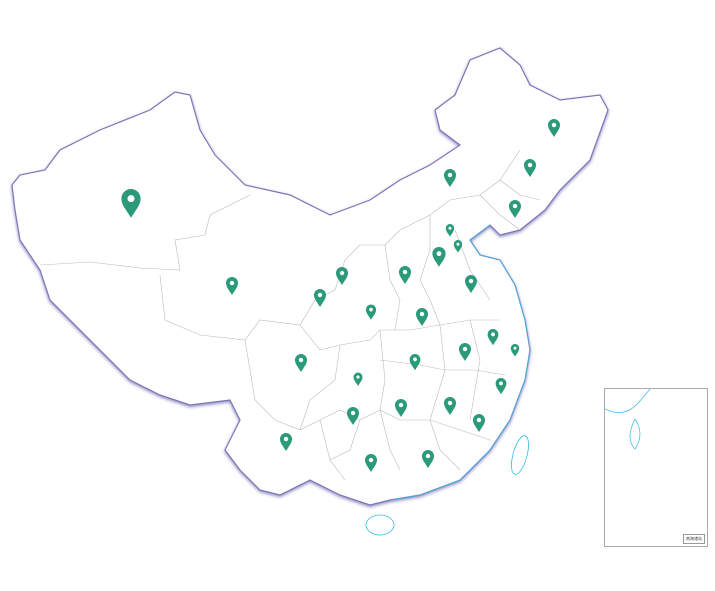  What do you see at coordinates (380, 525) in the screenshot?
I see `hainan-island` at bounding box center [380, 525].